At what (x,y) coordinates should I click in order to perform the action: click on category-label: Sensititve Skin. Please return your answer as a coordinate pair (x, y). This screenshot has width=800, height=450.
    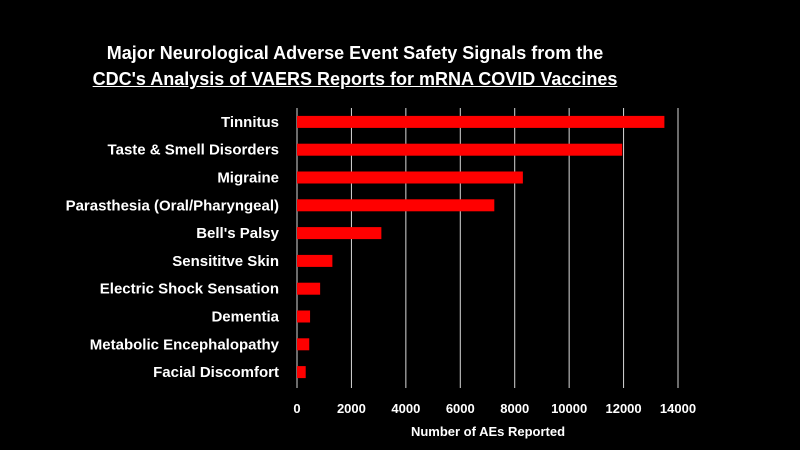
    Looking at the image, I should click on (225, 261).